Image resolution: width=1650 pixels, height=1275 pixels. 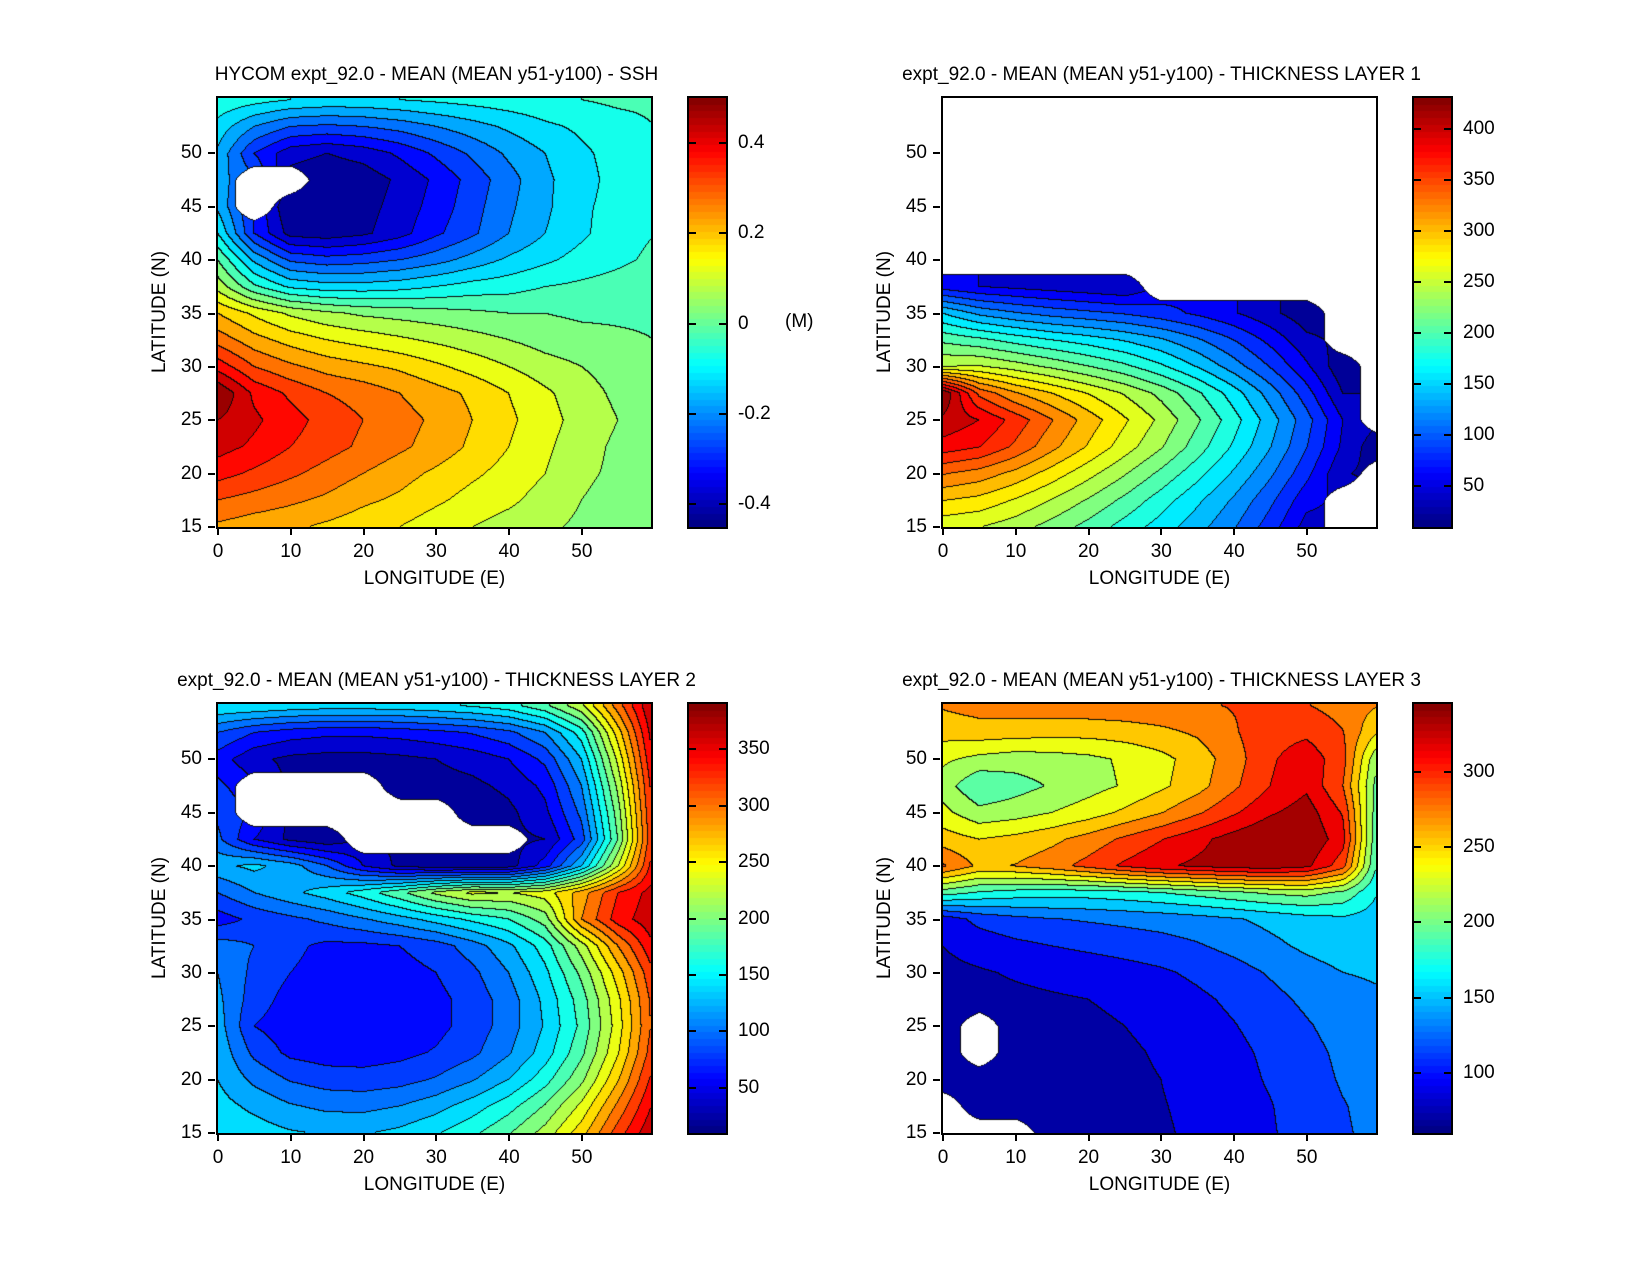 What do you see at coordinates (754, 974) in the screenshot?
I see `colorbar-tick-label: 150` at bounding box center [754, 974].